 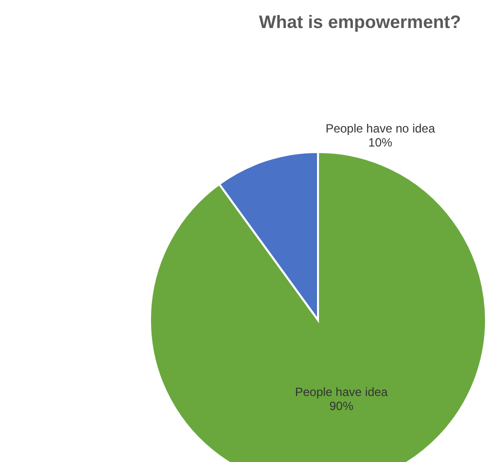 What do you see at coordinates (381, 128) in the screenshot?
I see `slice-label: People have no idea` at bounding box center [381, 128].